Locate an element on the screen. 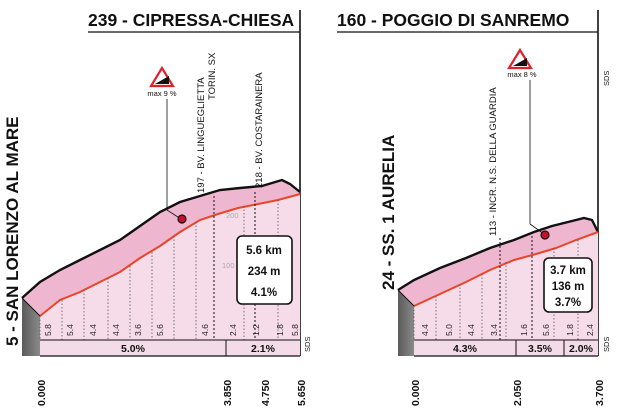 Image resolution: width=620 pixels, height=414 pixels. poi-label: 113 - INCR. N.S. DELLA GUARDIA is located at coordinates (493, 161).